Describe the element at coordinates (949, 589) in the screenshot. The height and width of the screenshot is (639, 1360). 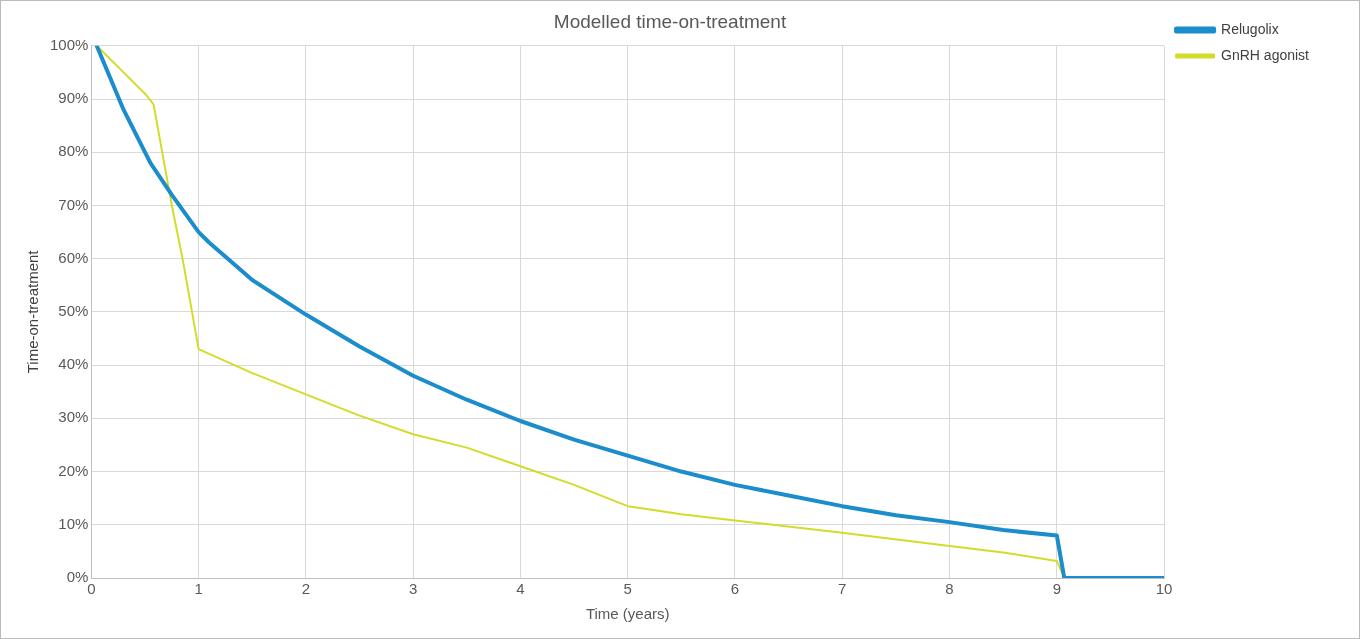
I see `x-tick-label: 8` at that location.